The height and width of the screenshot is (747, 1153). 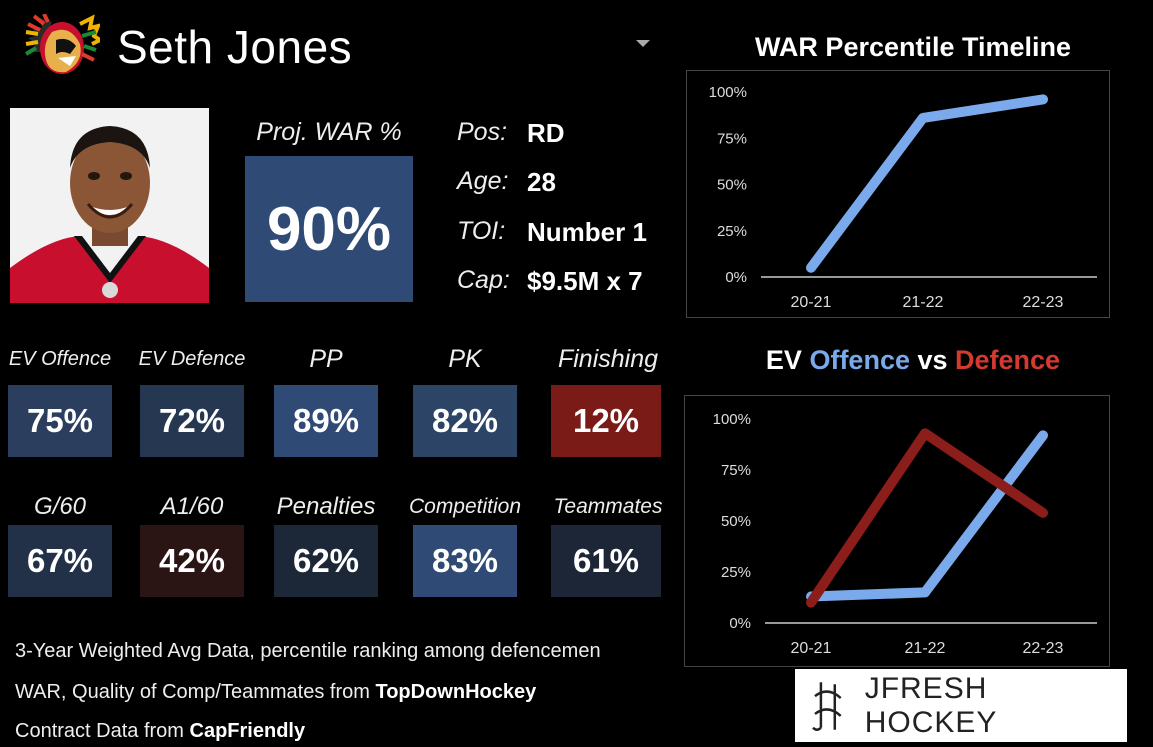 What do you see at coordinates (1043, 302) in the screenshot?
I see `chart-1-xtick-label: 22-23` at bounding box center [1043, 302].